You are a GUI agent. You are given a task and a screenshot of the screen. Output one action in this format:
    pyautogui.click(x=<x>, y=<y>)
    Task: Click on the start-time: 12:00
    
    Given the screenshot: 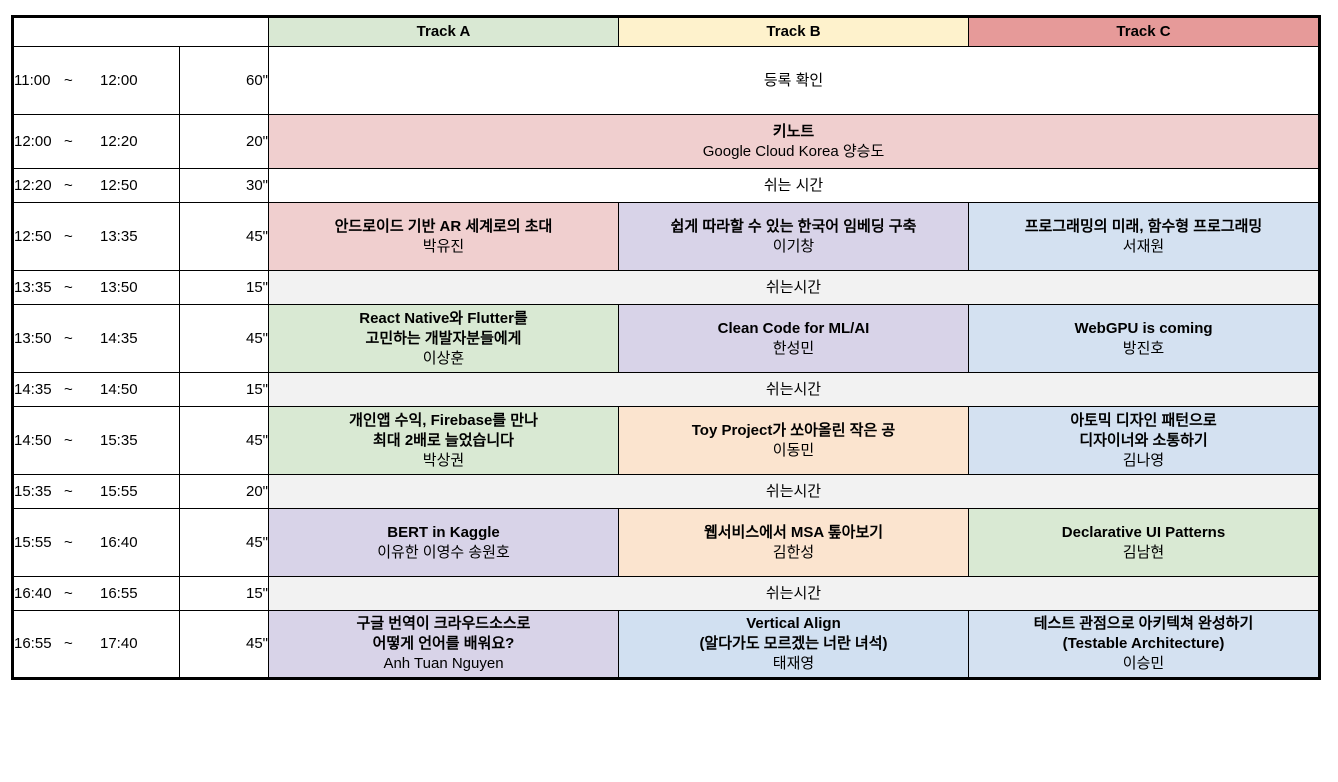 What is the action you would take?
    pyautogui.click(x=33, y=141)
    